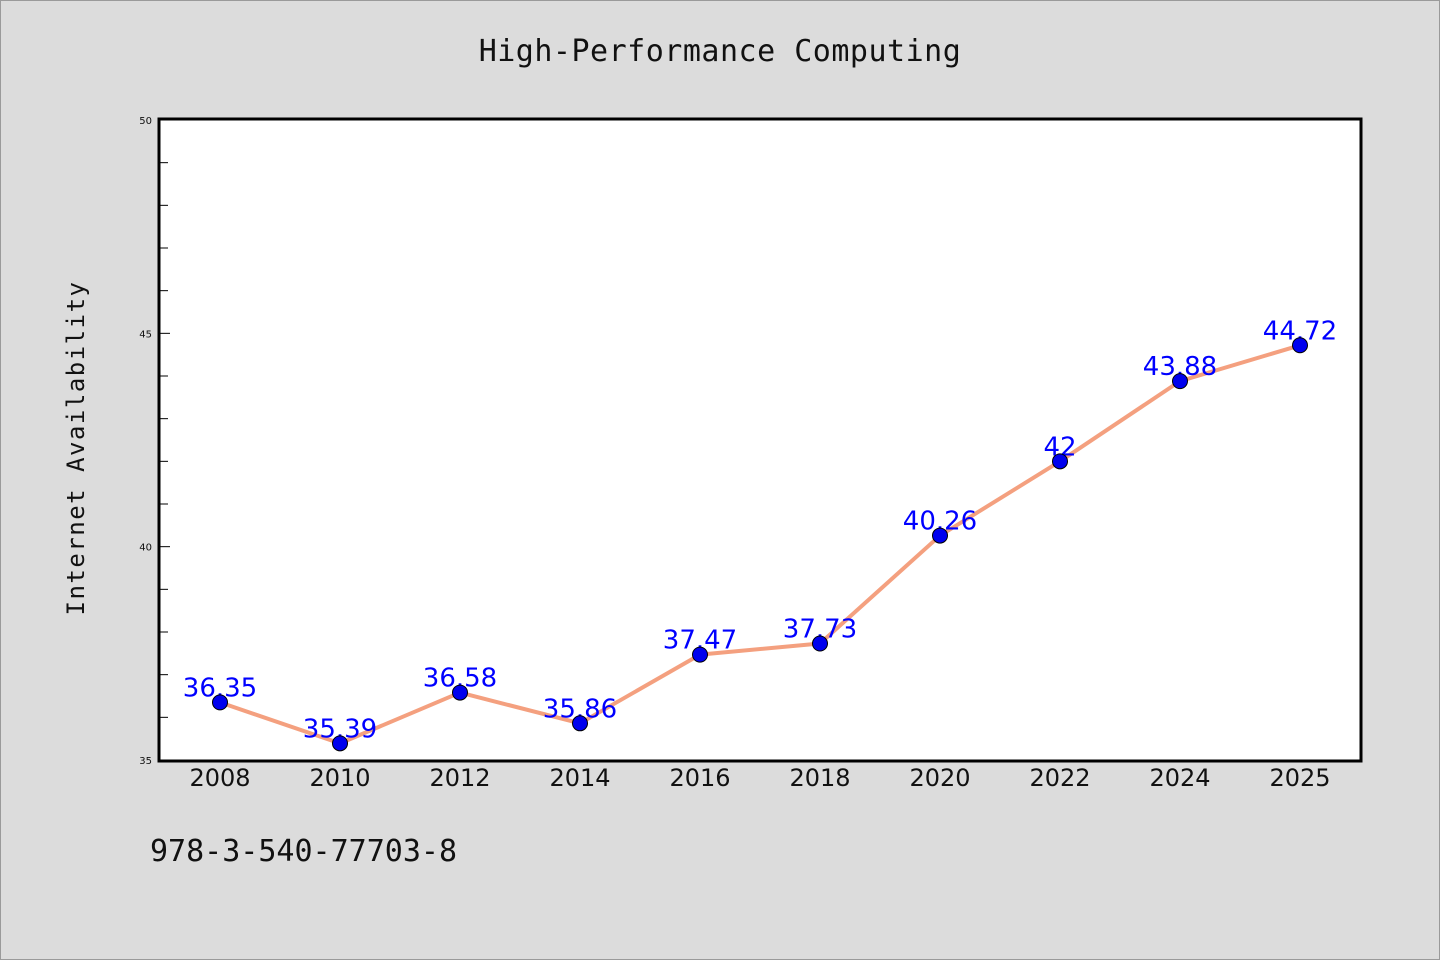 The height and width of the screenshot is (960, 1440). I want to click on x-tick-label: 2024, so click(1179, 778).